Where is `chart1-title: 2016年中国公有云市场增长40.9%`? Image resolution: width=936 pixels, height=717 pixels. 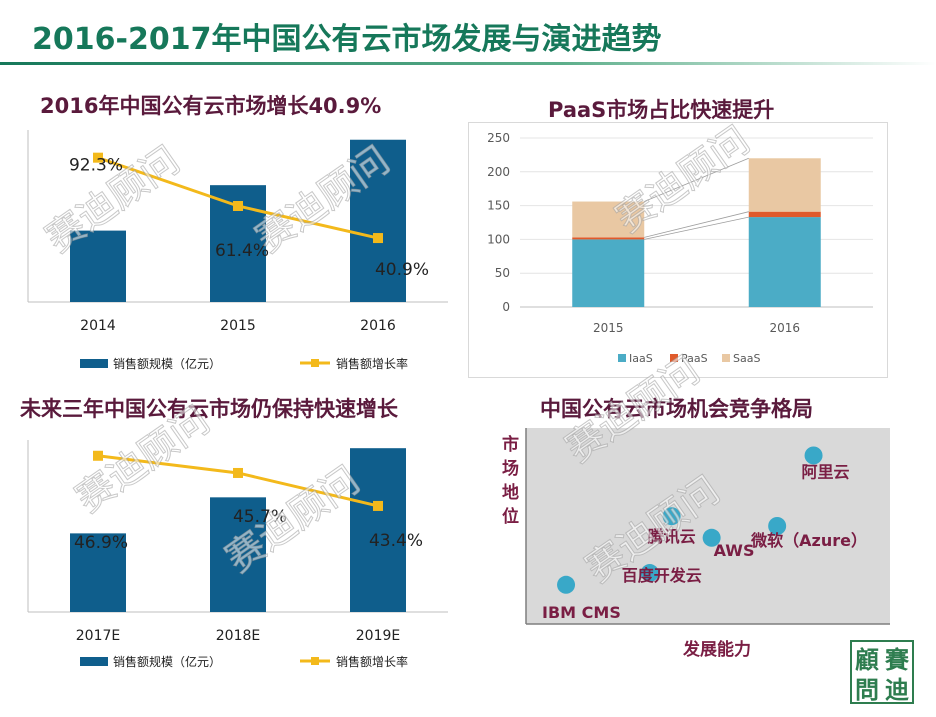
chart1-title: 2016年中国公有云市场增长40.9% is located at coordinates (211, 106).